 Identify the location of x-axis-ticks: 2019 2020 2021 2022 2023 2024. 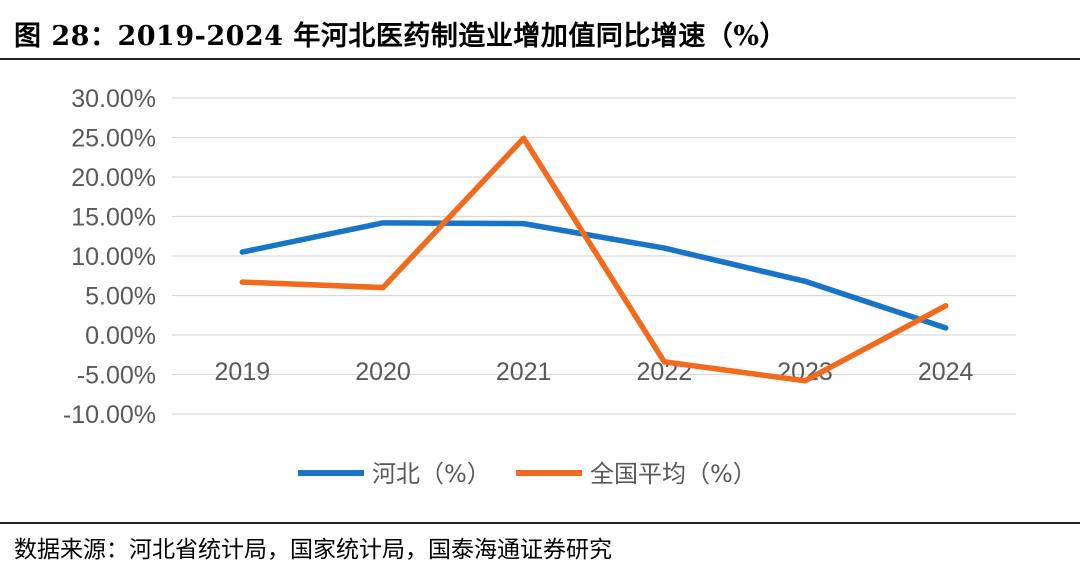
(594, 372).